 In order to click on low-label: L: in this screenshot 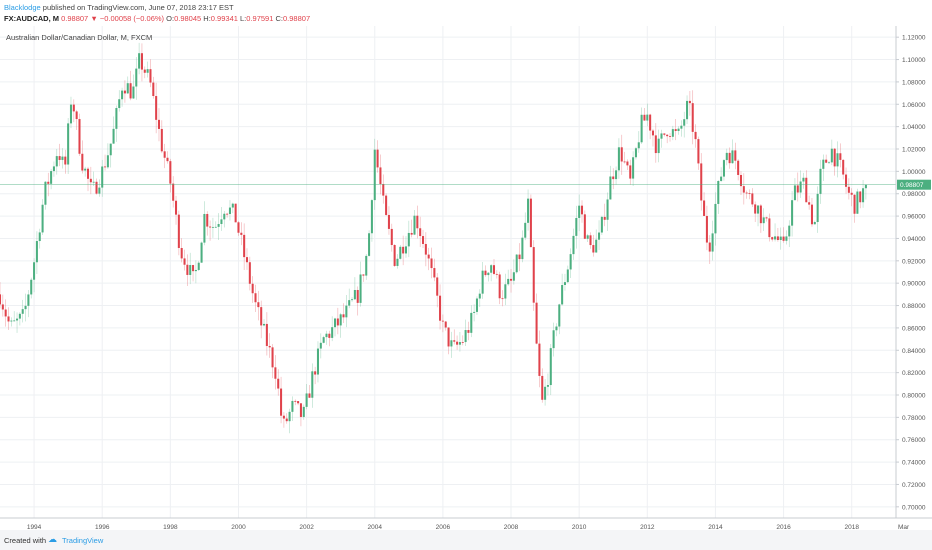, I will do `click(243, 18)`.